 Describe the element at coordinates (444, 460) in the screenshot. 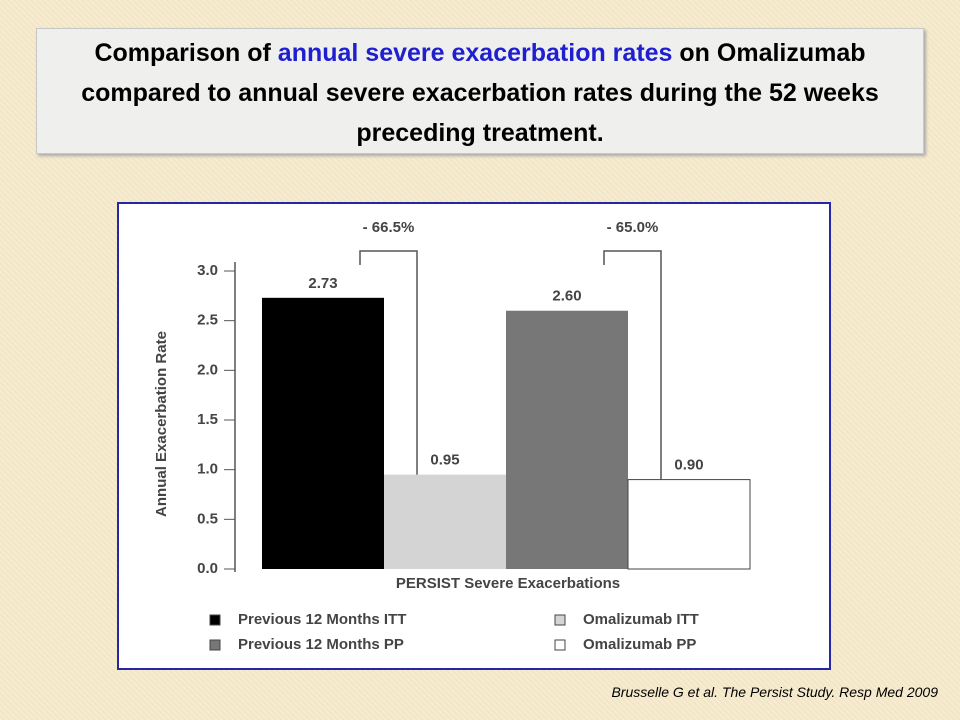

I see `value-label: 0.95` at that location.